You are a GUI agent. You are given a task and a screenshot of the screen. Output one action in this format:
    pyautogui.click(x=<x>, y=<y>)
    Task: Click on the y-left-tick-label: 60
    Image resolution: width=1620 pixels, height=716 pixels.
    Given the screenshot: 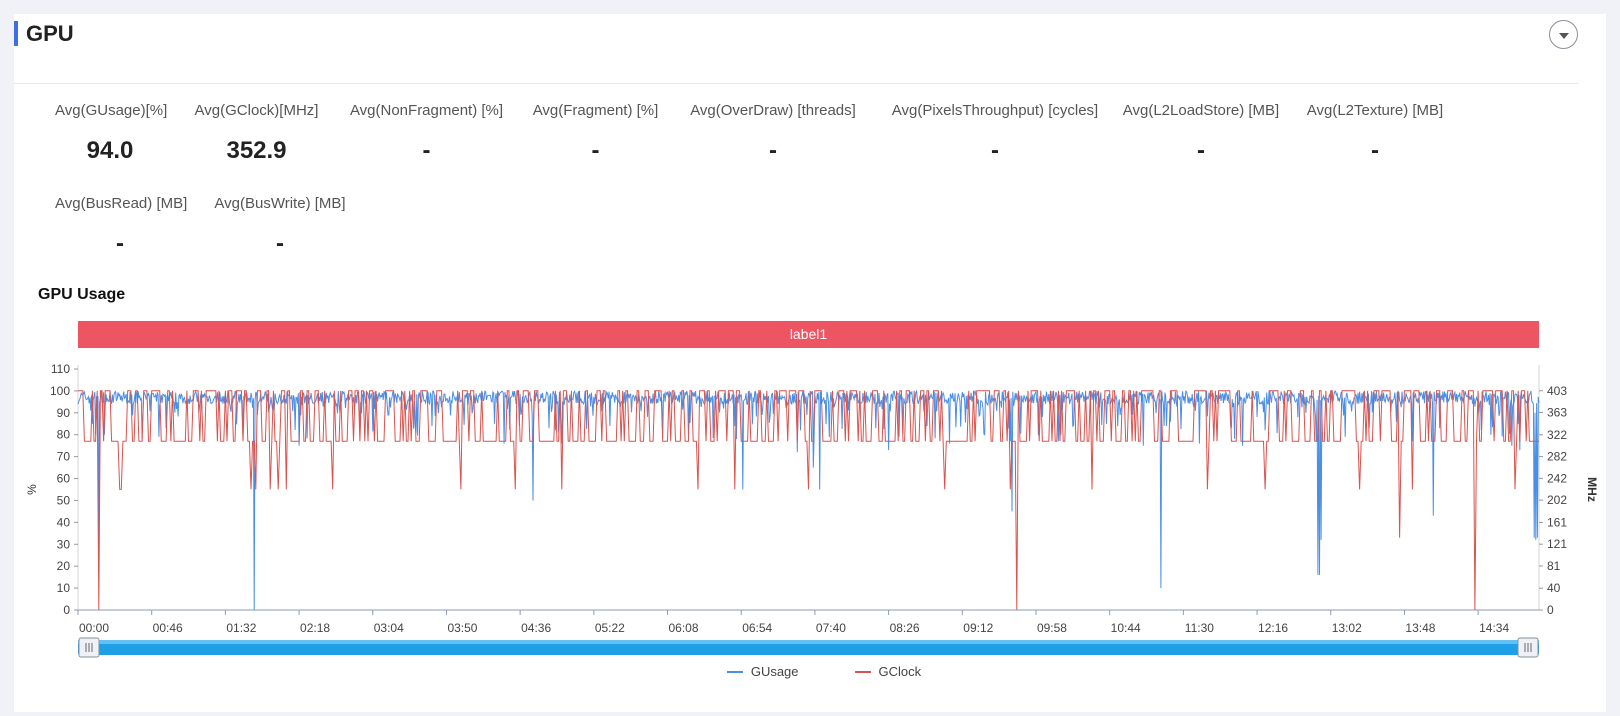 What is the action you would take?
    pyautogui.click(x=64, y=479)
    